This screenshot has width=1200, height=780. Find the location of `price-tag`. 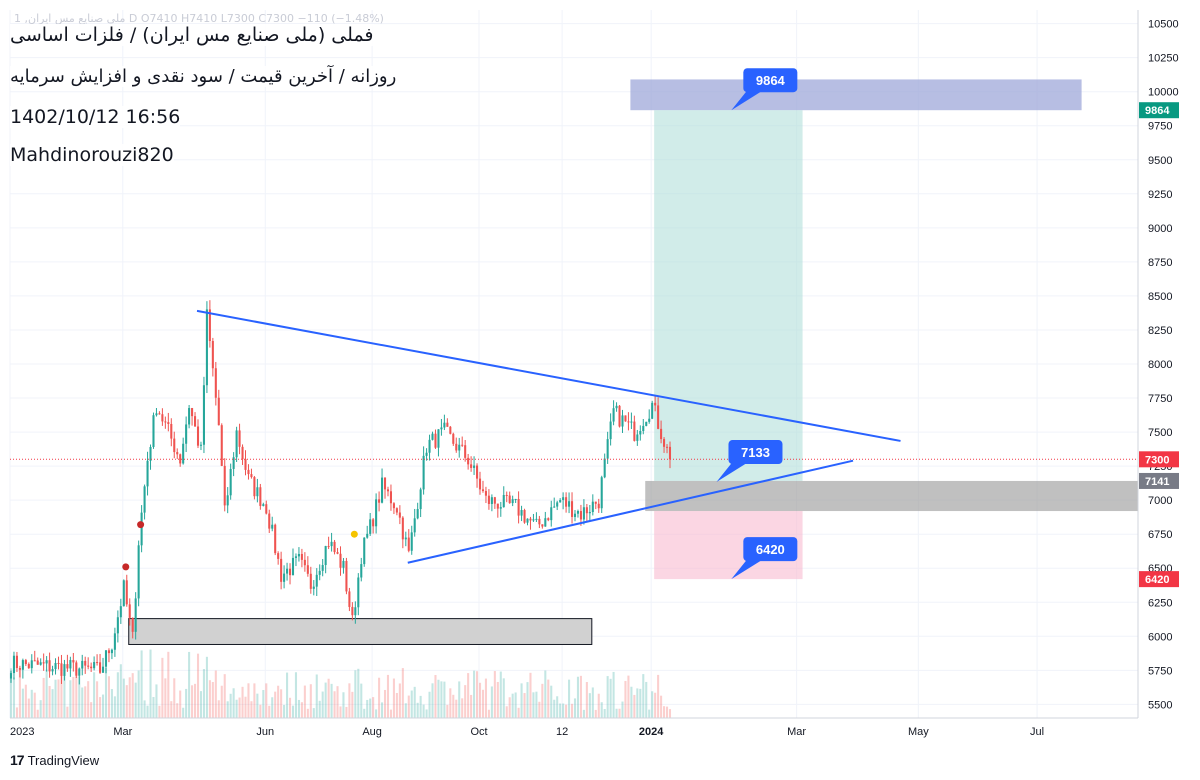

price-tag is located at coordinates (1159, 480).